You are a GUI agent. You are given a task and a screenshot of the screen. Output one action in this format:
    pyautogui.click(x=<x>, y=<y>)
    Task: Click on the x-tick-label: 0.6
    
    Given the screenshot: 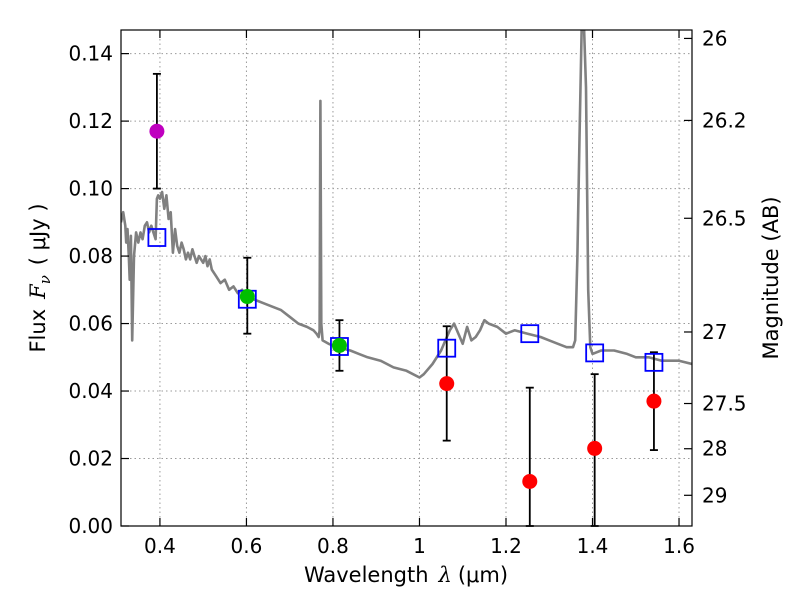 What is the action you would take?
    pyautogui.click(x=247, y=546)
    